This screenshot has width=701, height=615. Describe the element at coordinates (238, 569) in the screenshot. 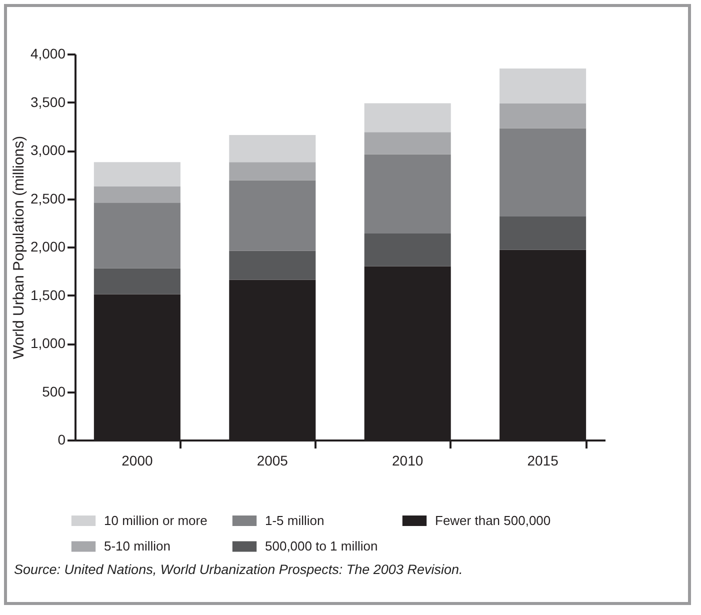

I see `source-note: Source: United Nations, World Urbanization Prospects: The 2003 Revision.` at that location.